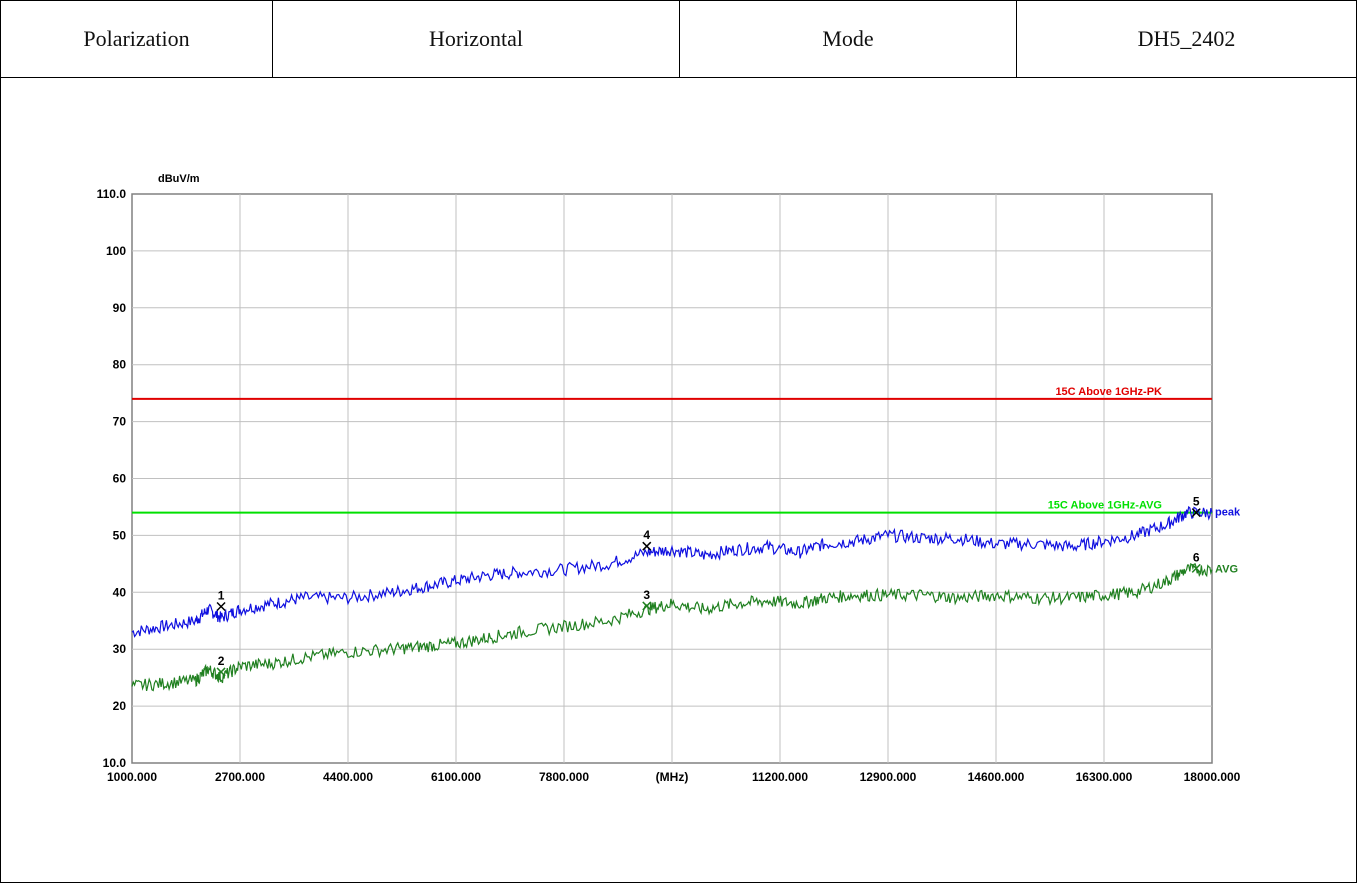  I want to click on y-tick-label: 60, so click(120, 479).